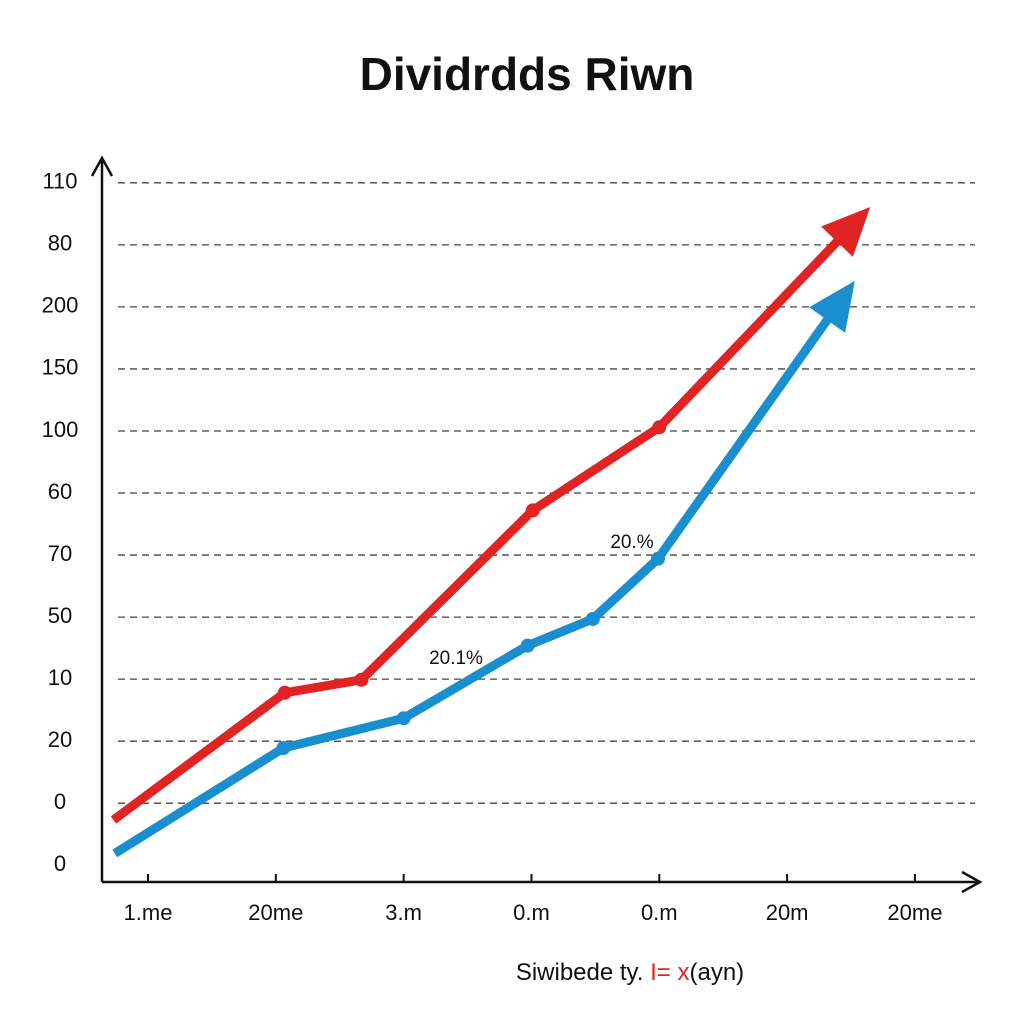 Image resolution: width=1024 pixels, height=1024 pixels. What do you see at coordinates (683, 972) in the screenshot?
I see `x-axis-label-part: x` at bounding box center [683, 972].